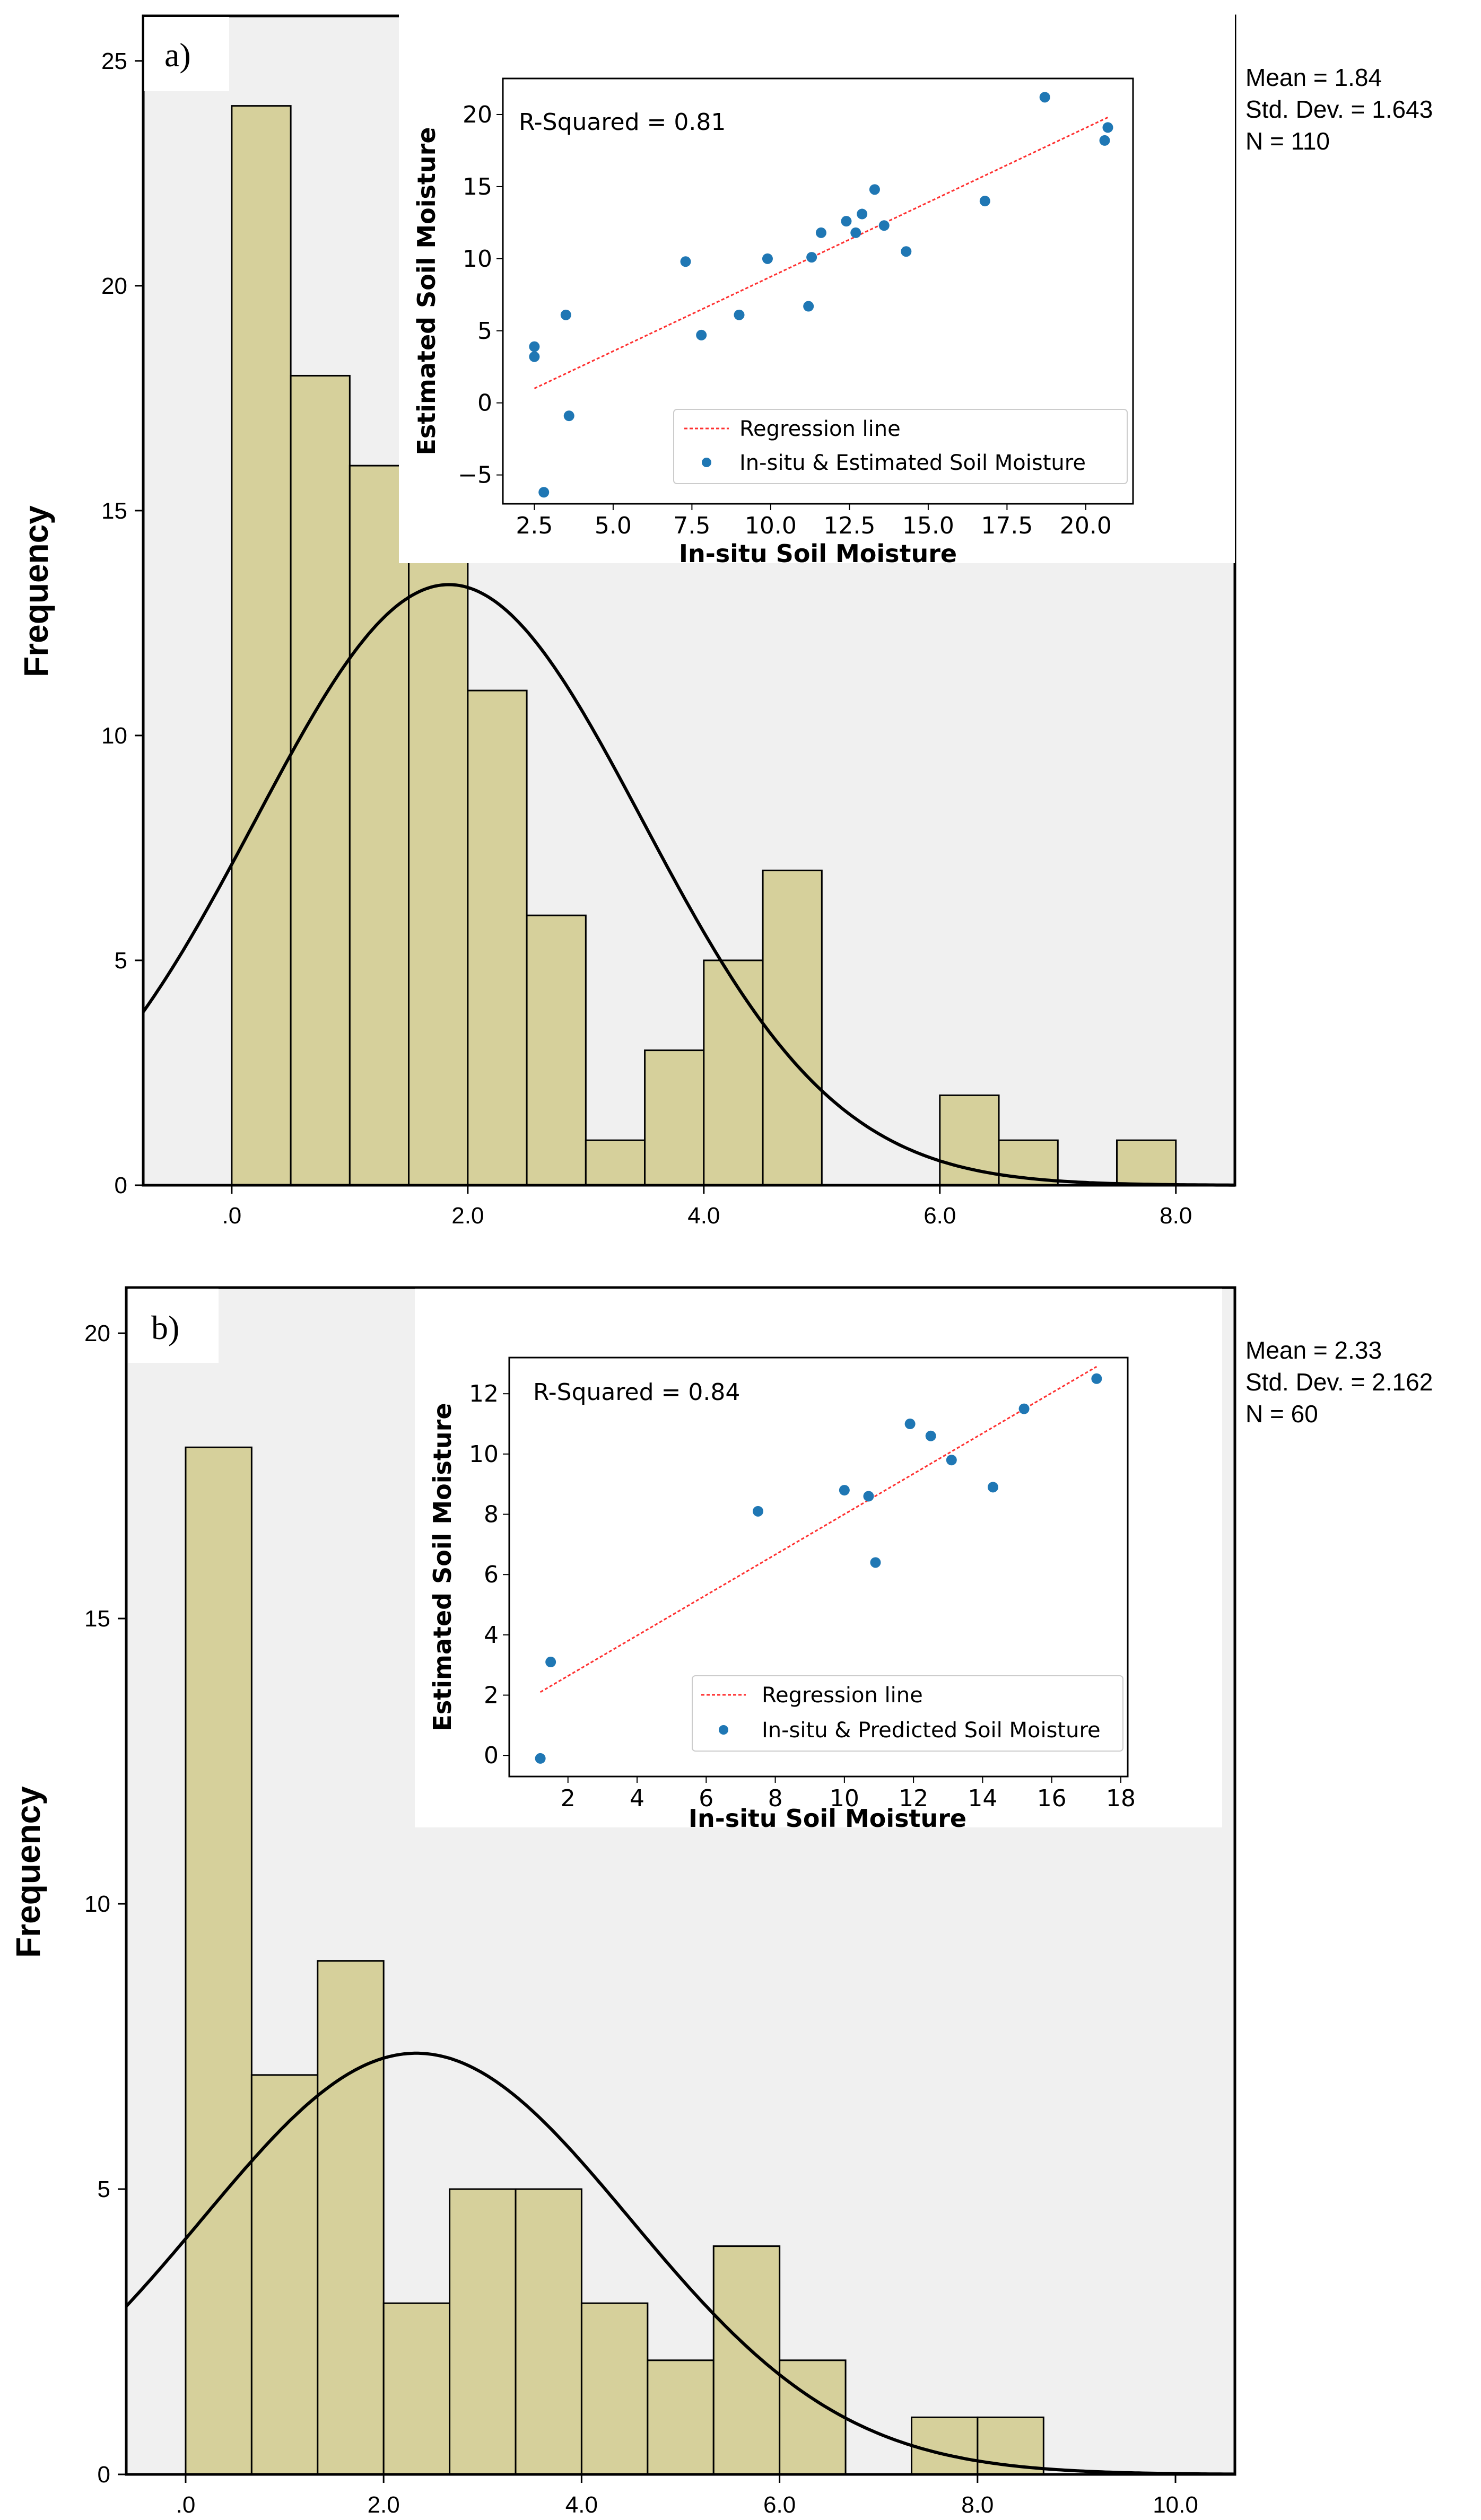  What do you see at coordinates (1086, 525) in the screenshot?
I see `inset-x-tick-label: 20.0` at bounding box center [1086, 525].